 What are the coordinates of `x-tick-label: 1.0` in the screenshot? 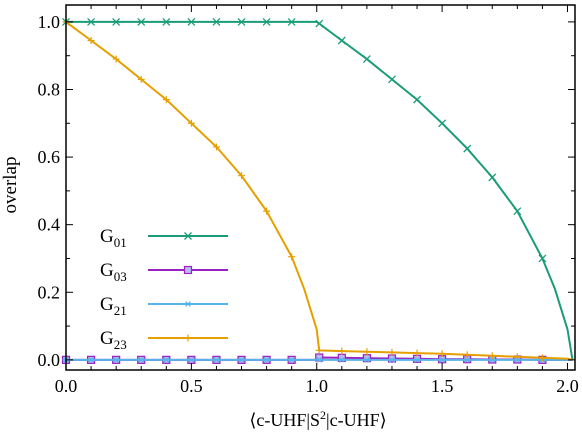 It's located at (316, 386).